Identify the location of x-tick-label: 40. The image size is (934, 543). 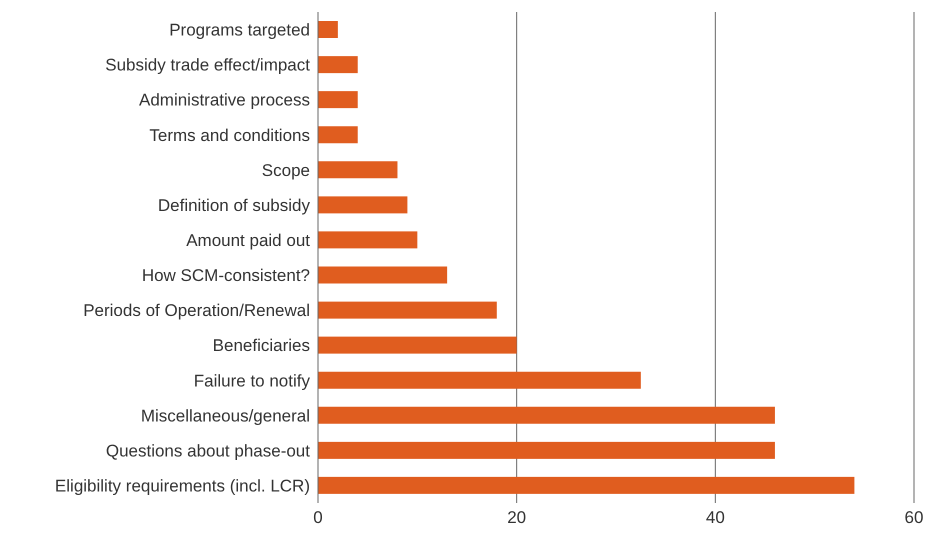
(715, 518).